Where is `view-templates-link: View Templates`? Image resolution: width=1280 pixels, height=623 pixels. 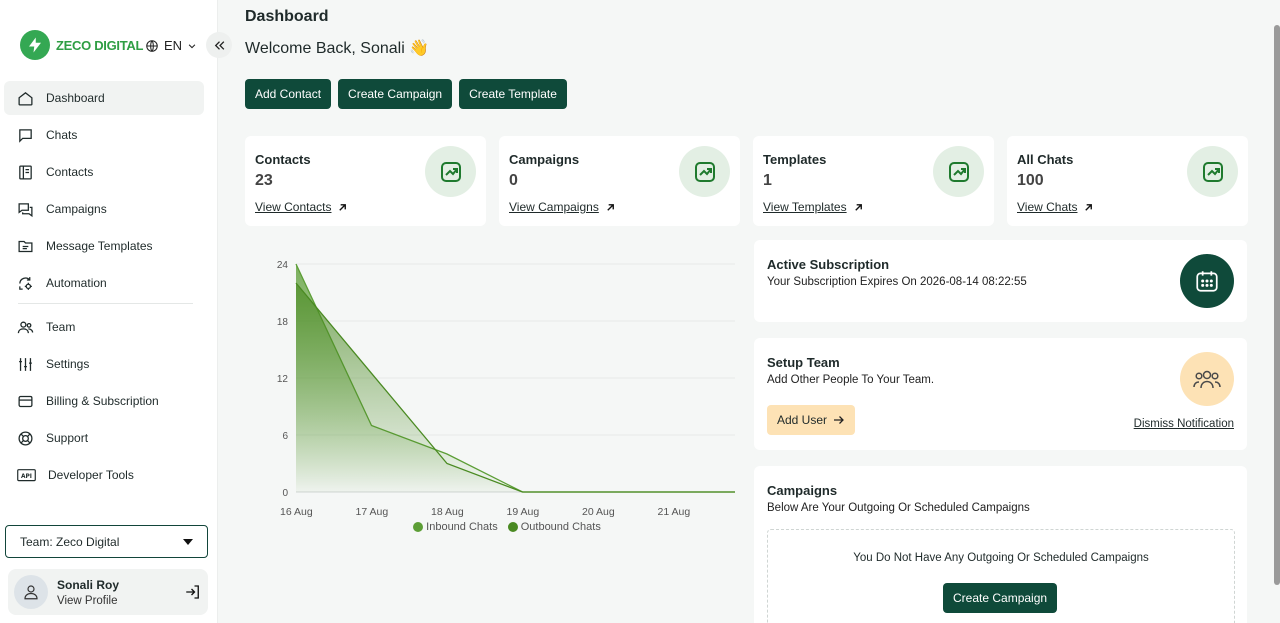
view-templates-link: View Templates is located at coordinates (813, 207).